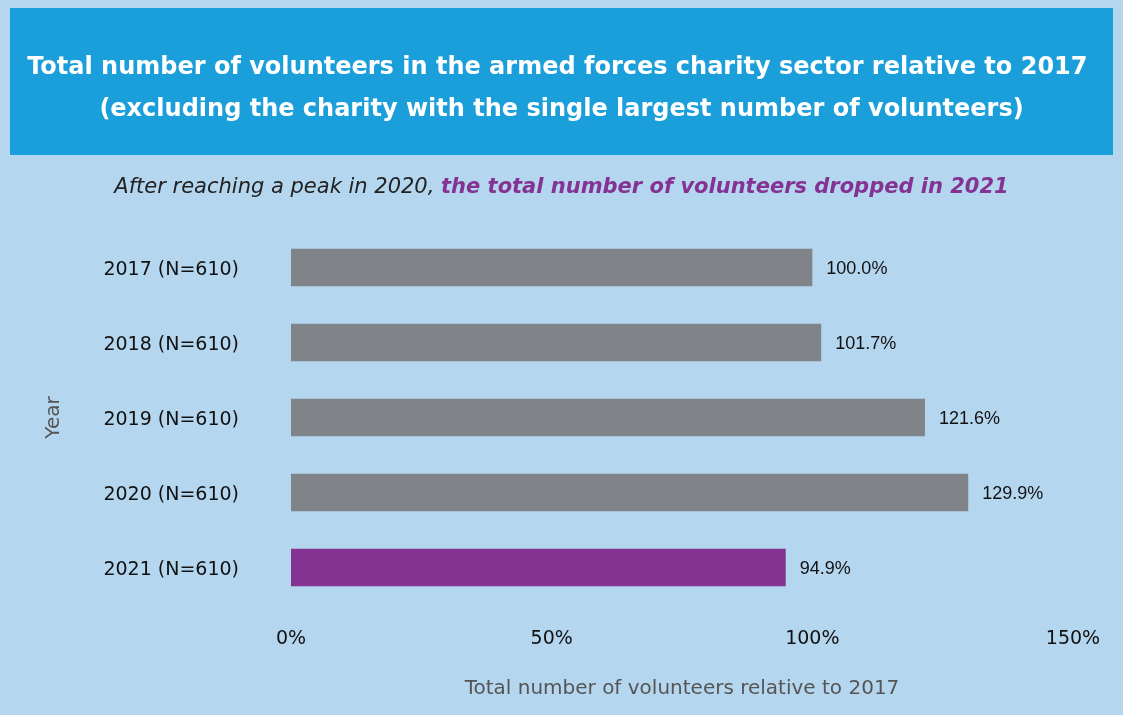 The width and height of the screenshot is (1123, 715). Describe the element at coordinates (560, 185) in the screenshot. I see `chart-subtitle: After reaching a peak in 2020, the total number of volunteers dropped in 2021` at that location.